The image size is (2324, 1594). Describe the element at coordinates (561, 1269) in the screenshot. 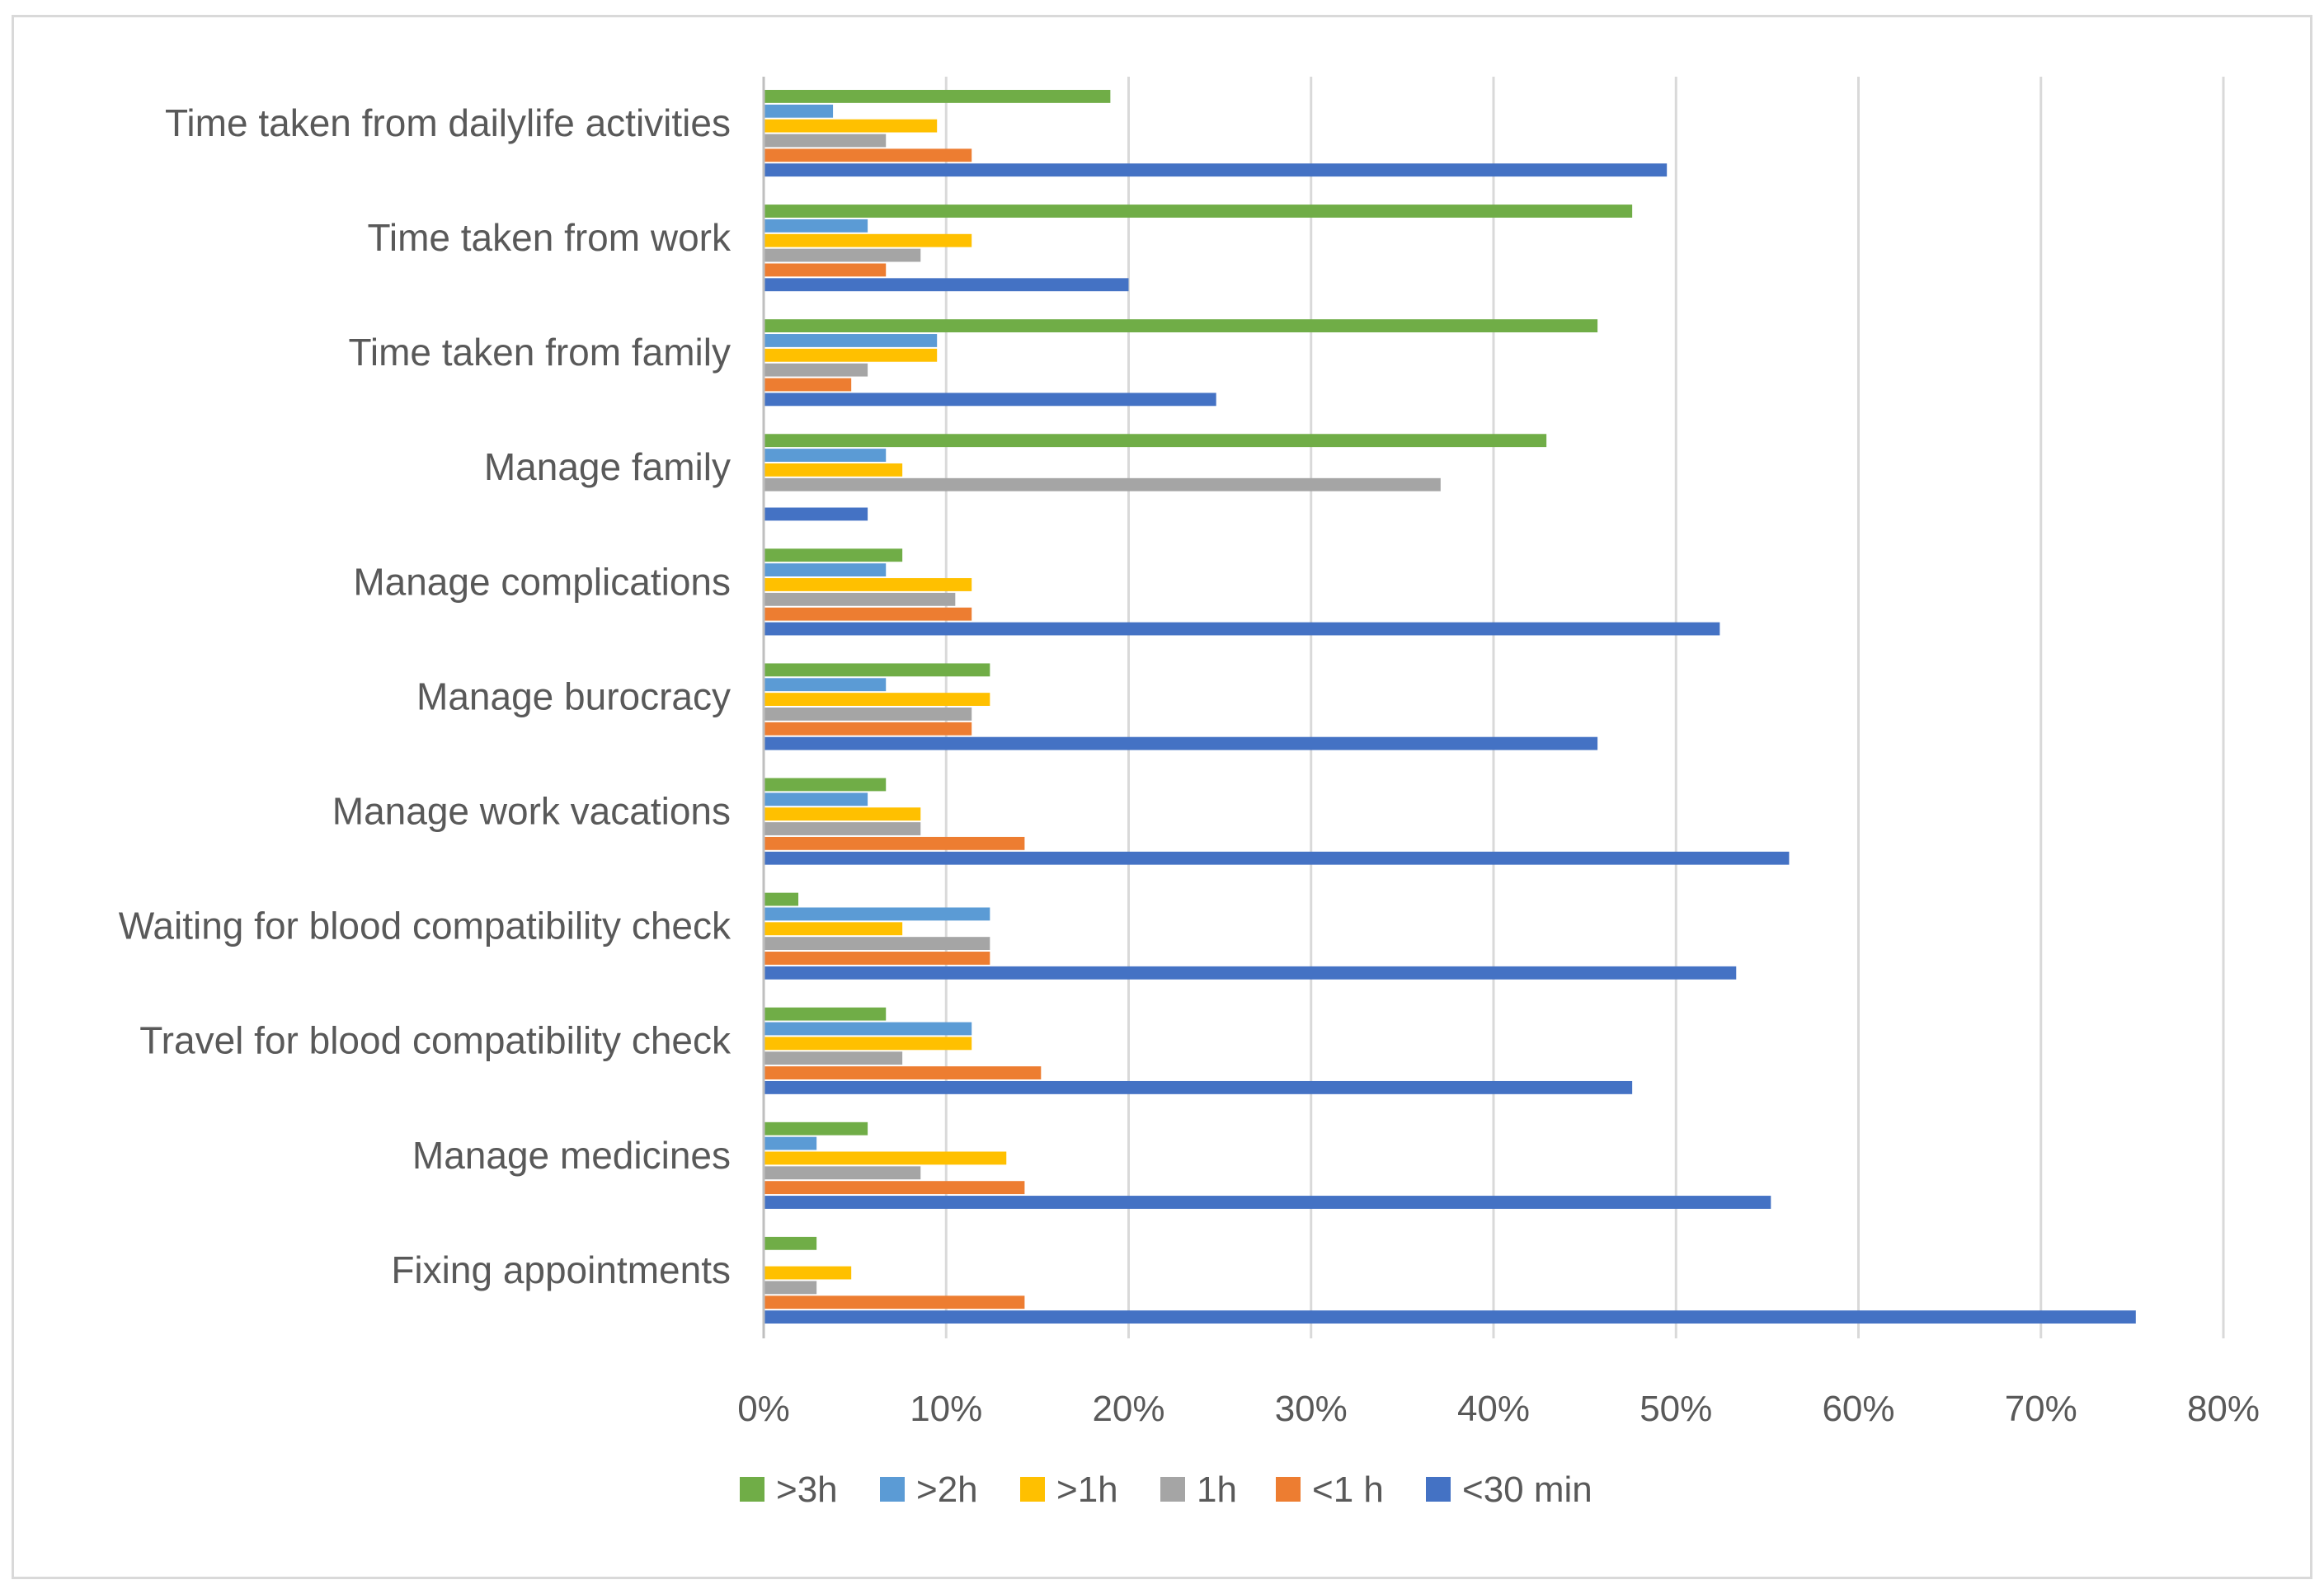

I see `category-label: Fixing appointments` at that location.